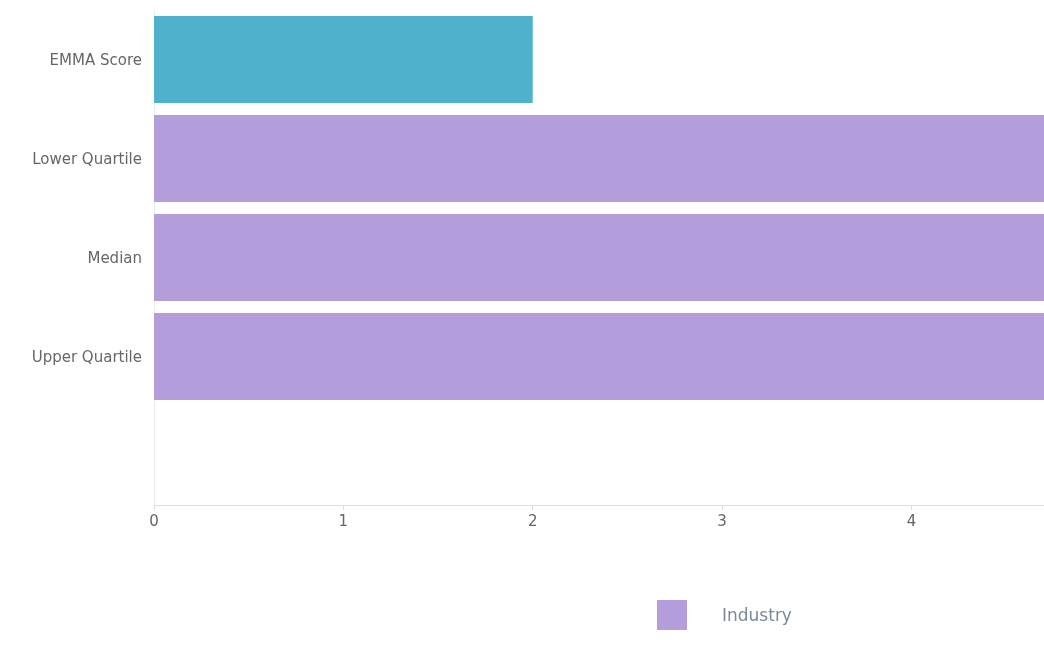  Describe the element at coordinates (95, 59) in the screenshot. I see `y-tick-label: EMMA Score` at that location.